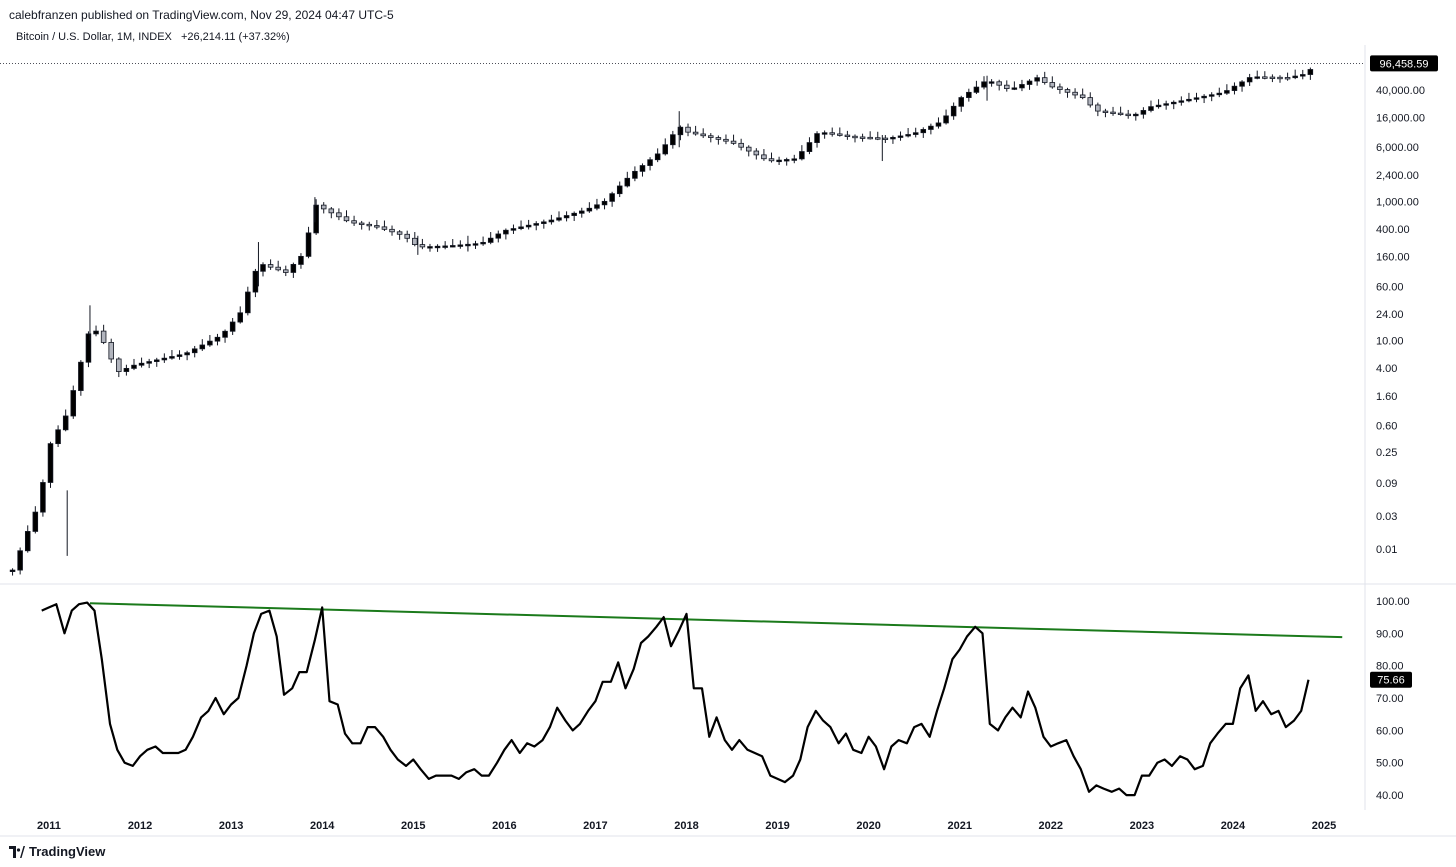 This screenshot has height=867, width=1456. I want to click on rsi-tick-label: 50.00, so click(1390, 764).